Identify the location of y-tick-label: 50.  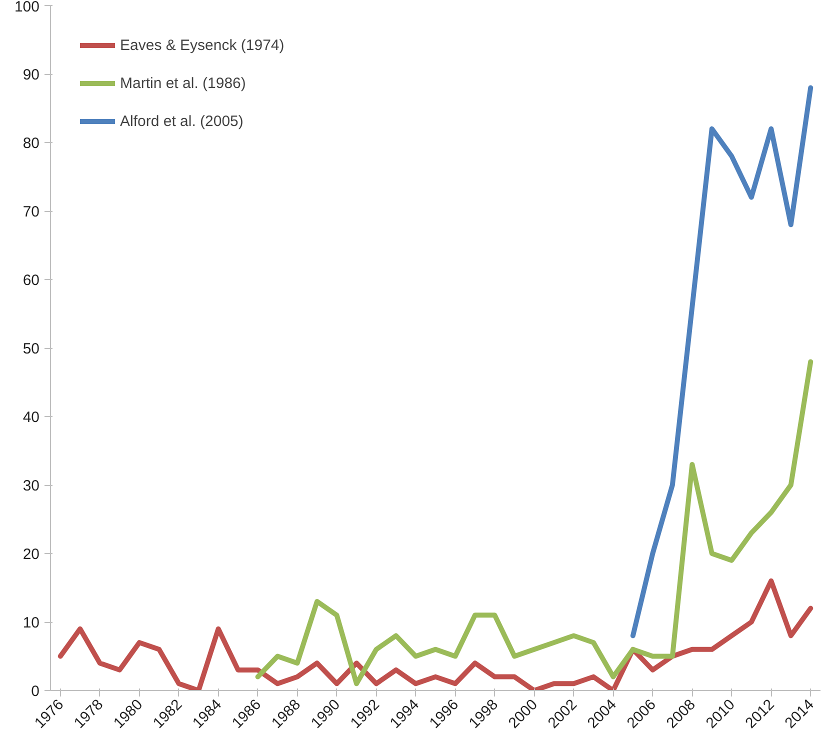
(31, 349).